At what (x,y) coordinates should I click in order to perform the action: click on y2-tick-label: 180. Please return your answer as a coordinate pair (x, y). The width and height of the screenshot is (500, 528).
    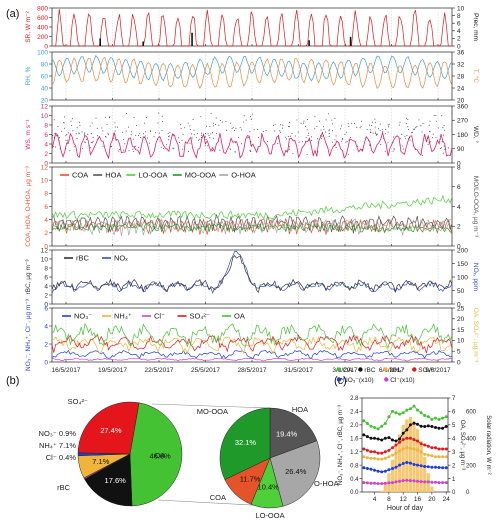
    Looking at the image, I should click on (462, 135).